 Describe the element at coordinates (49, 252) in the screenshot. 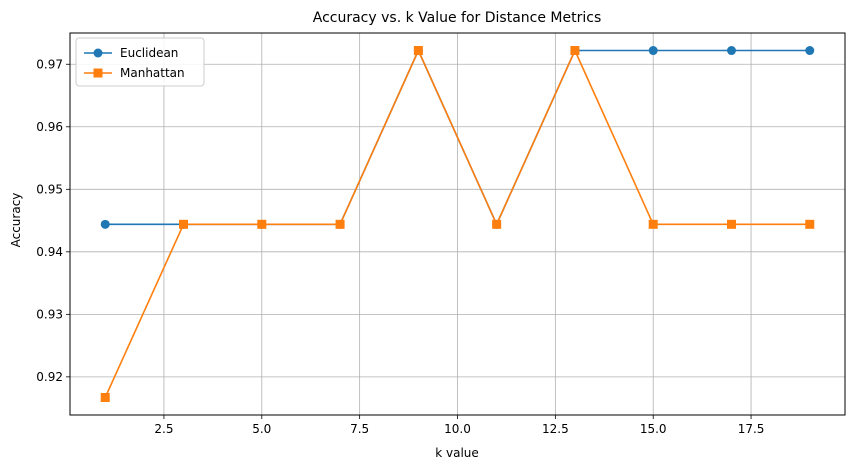

I see `y-tick-label: 0.94` at that location.